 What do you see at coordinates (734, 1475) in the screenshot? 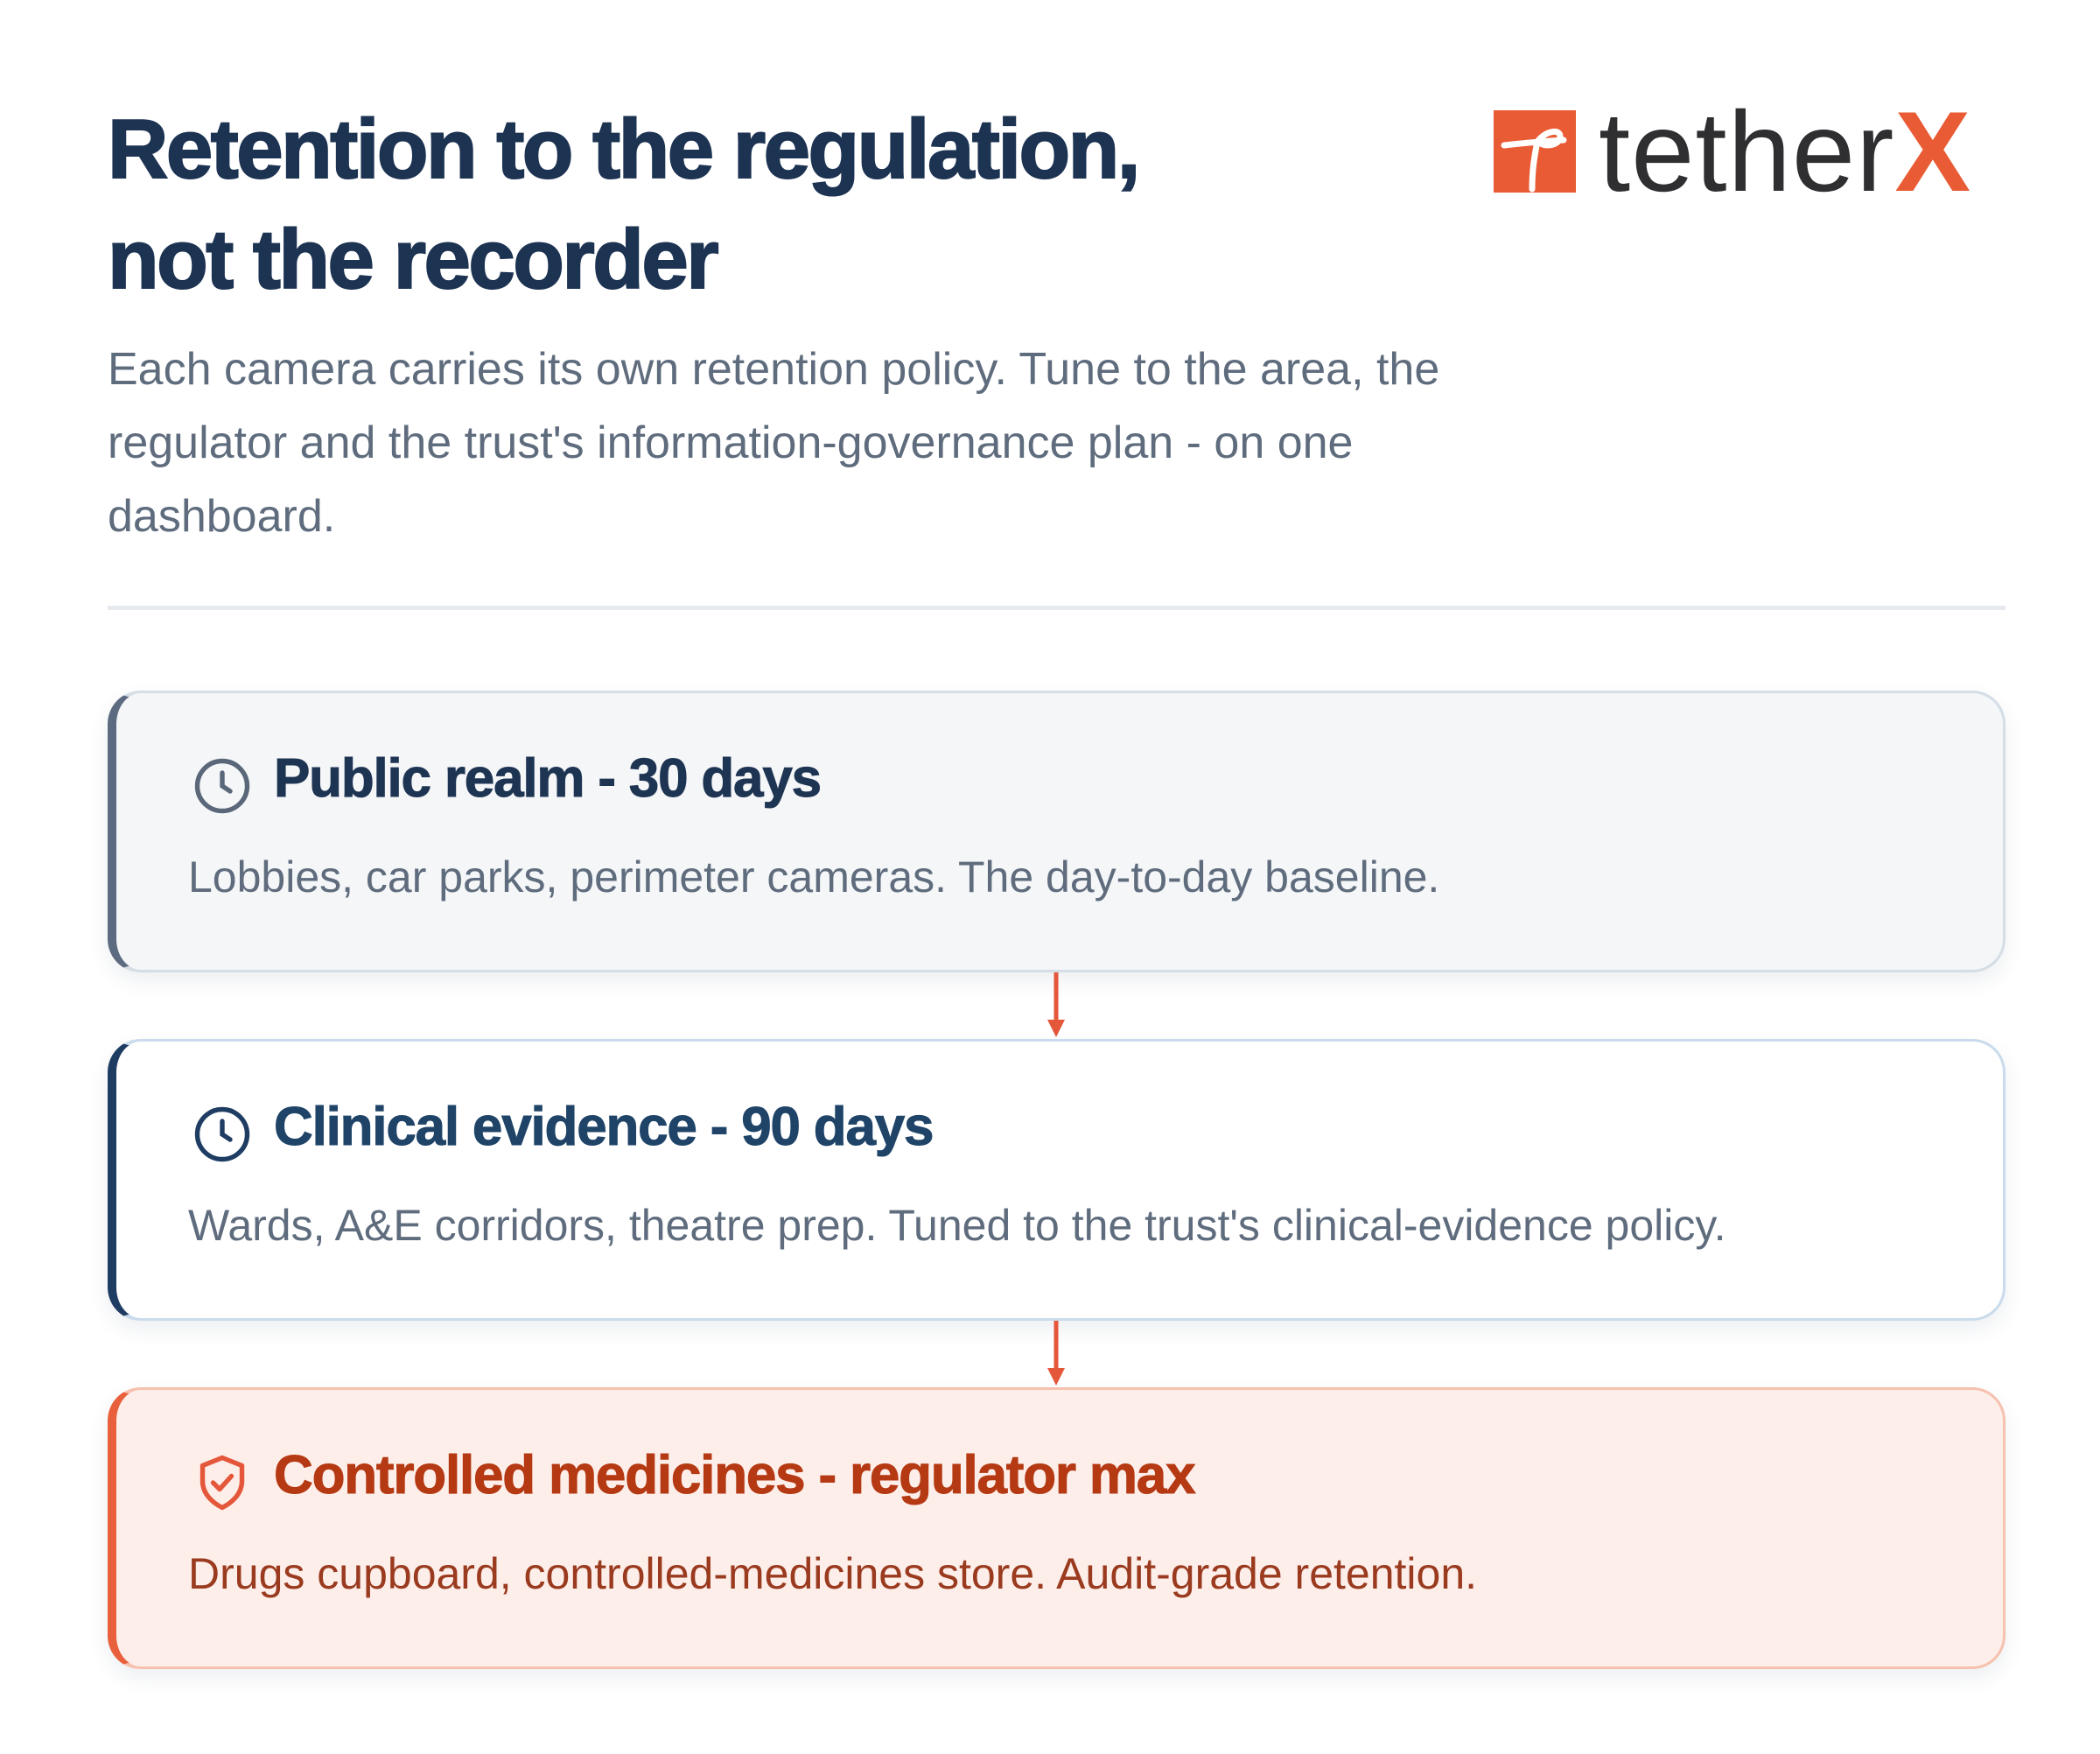
I see `card-heading: Controlled medicines - regulator max` at bounding box center [734, 1475].